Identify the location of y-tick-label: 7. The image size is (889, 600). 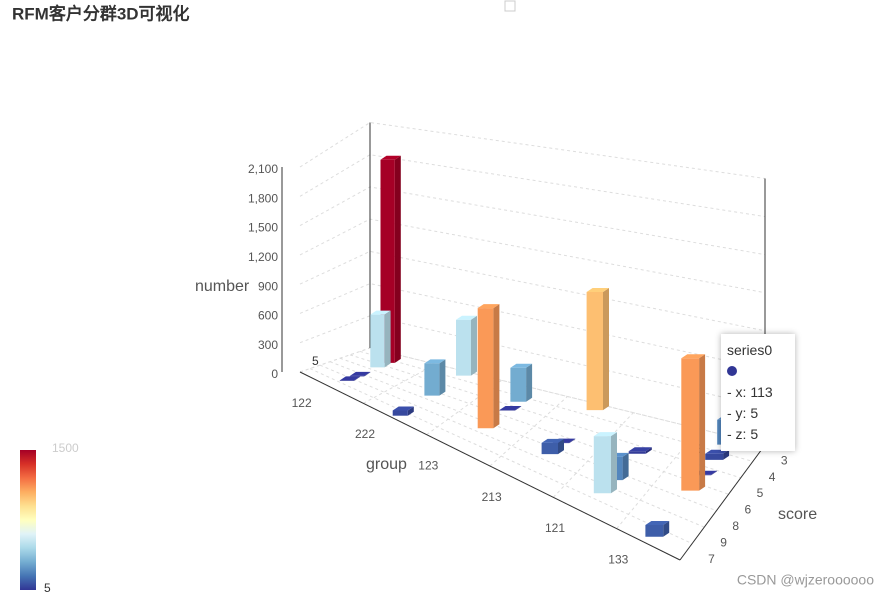
(711, 559).